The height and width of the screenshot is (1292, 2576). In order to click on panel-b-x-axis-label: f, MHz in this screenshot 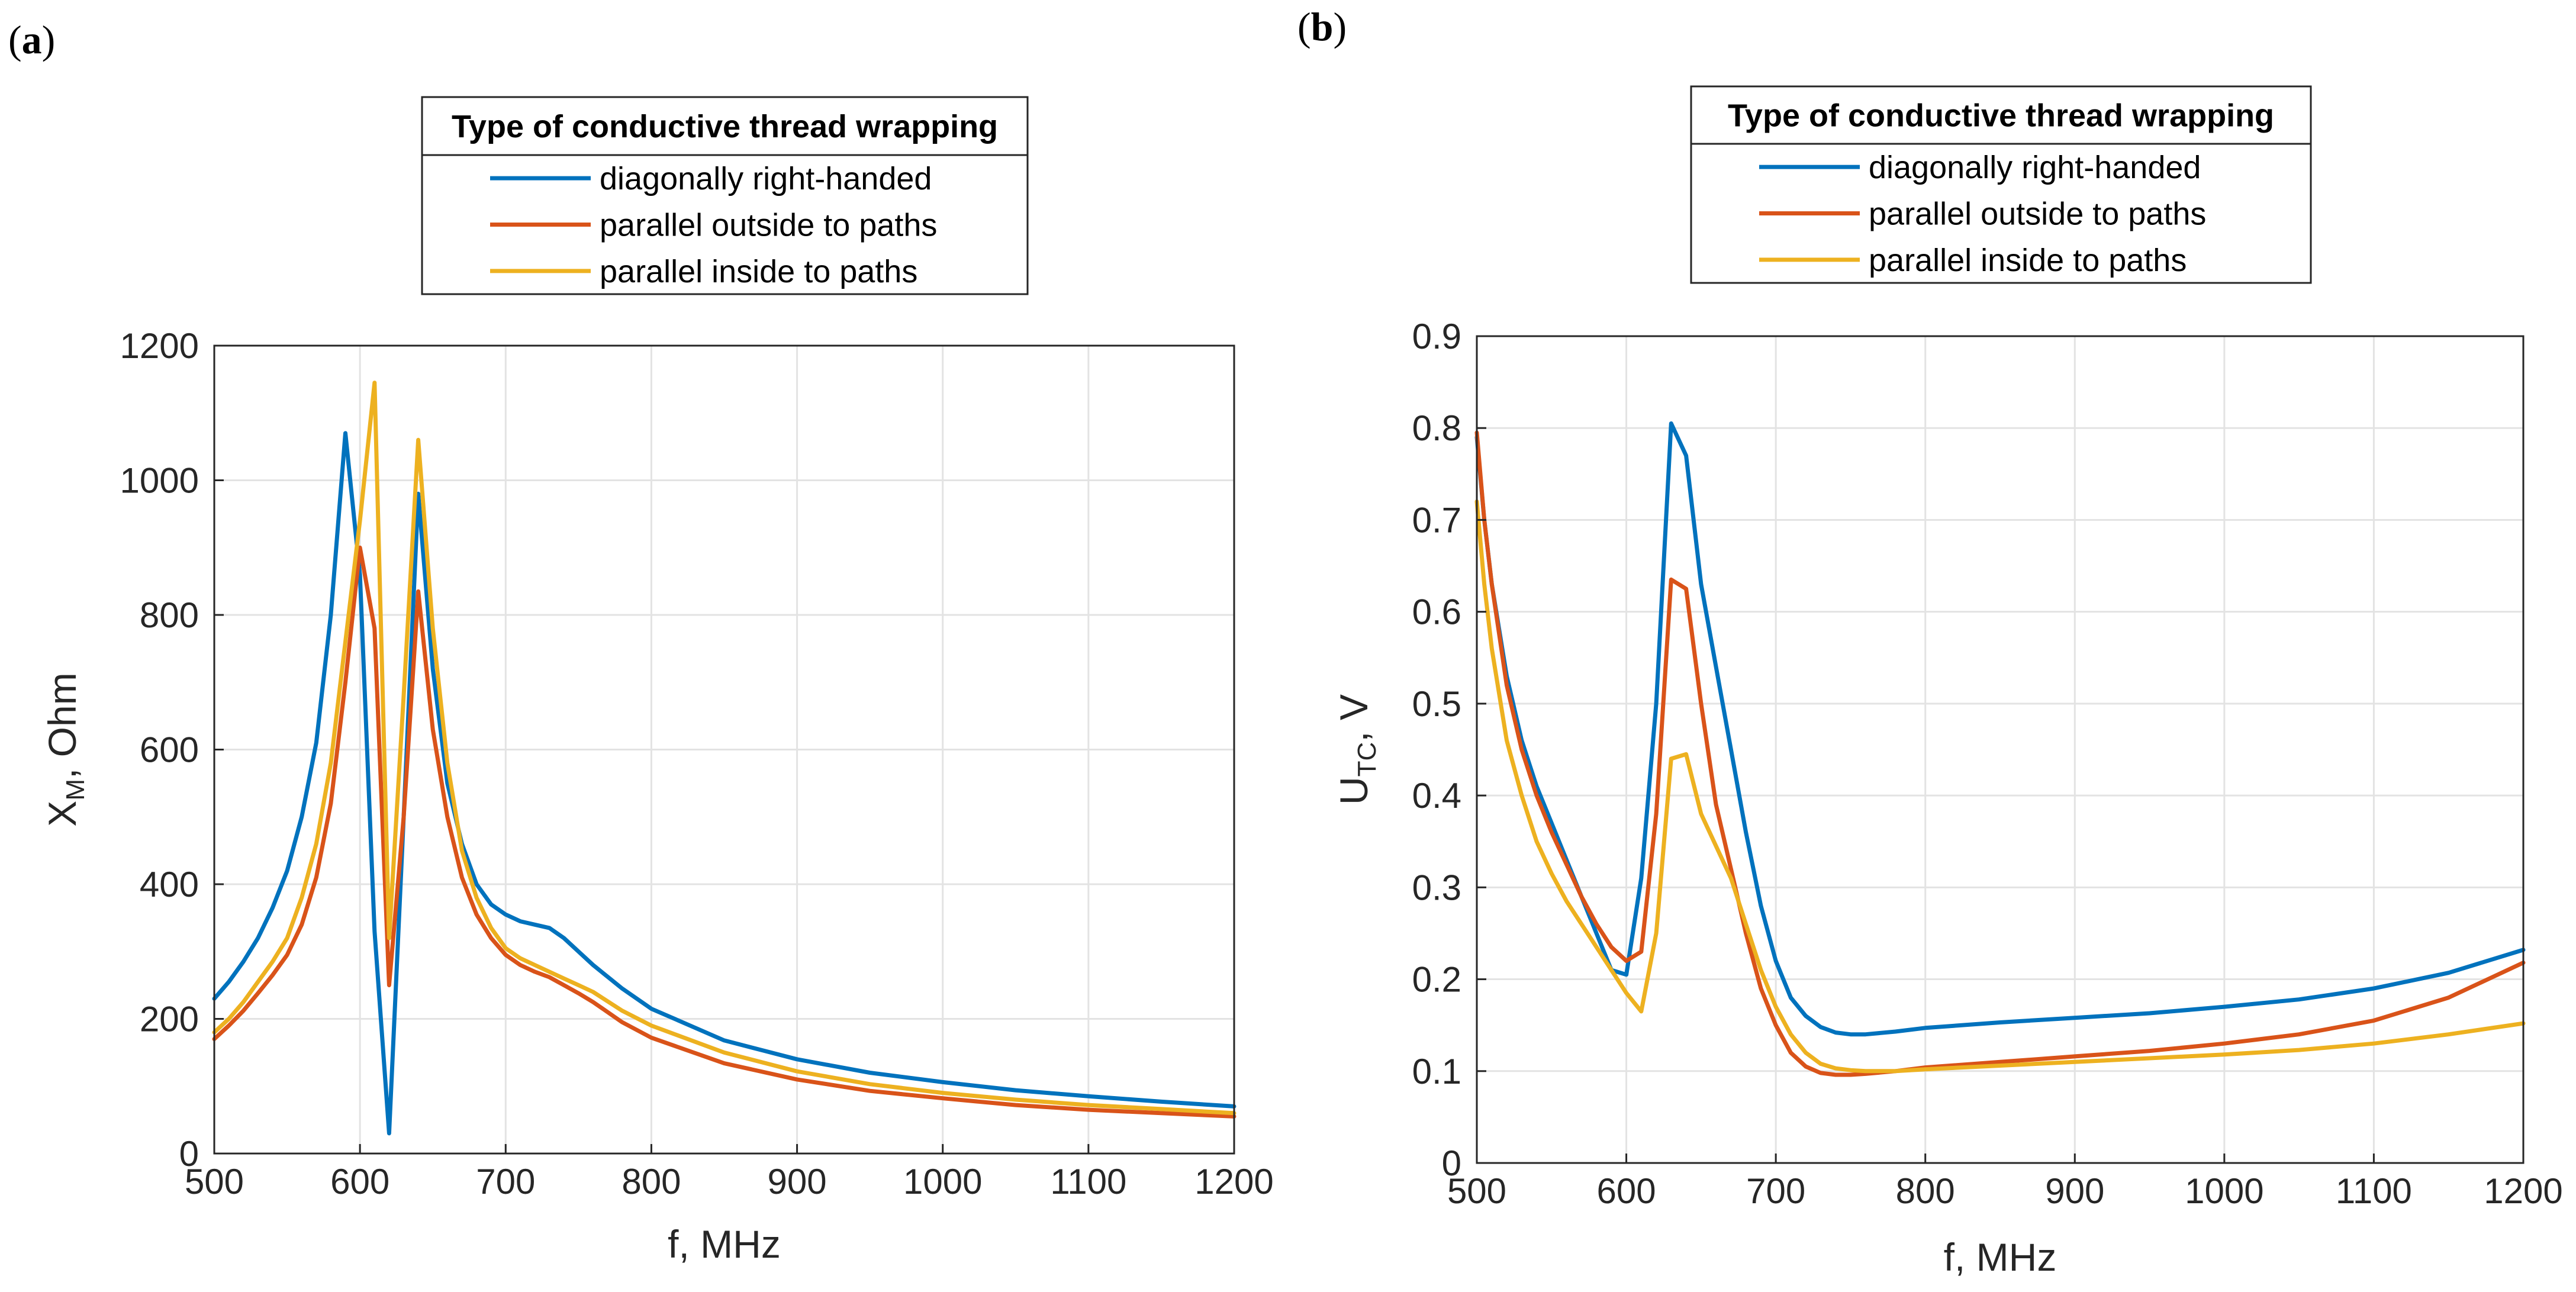, I will do `click(2000, 1257)`.